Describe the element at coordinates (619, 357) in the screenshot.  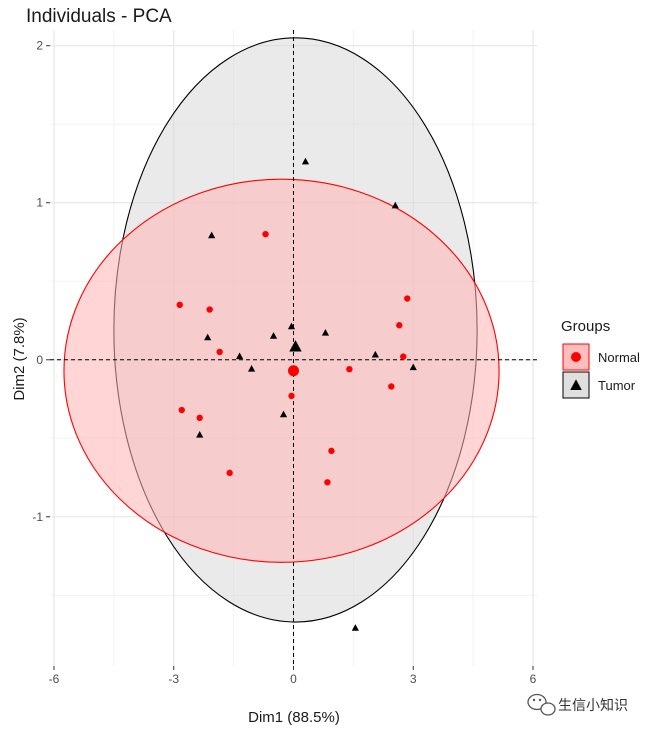
I see `legend-label-normal: Normal` at that location.